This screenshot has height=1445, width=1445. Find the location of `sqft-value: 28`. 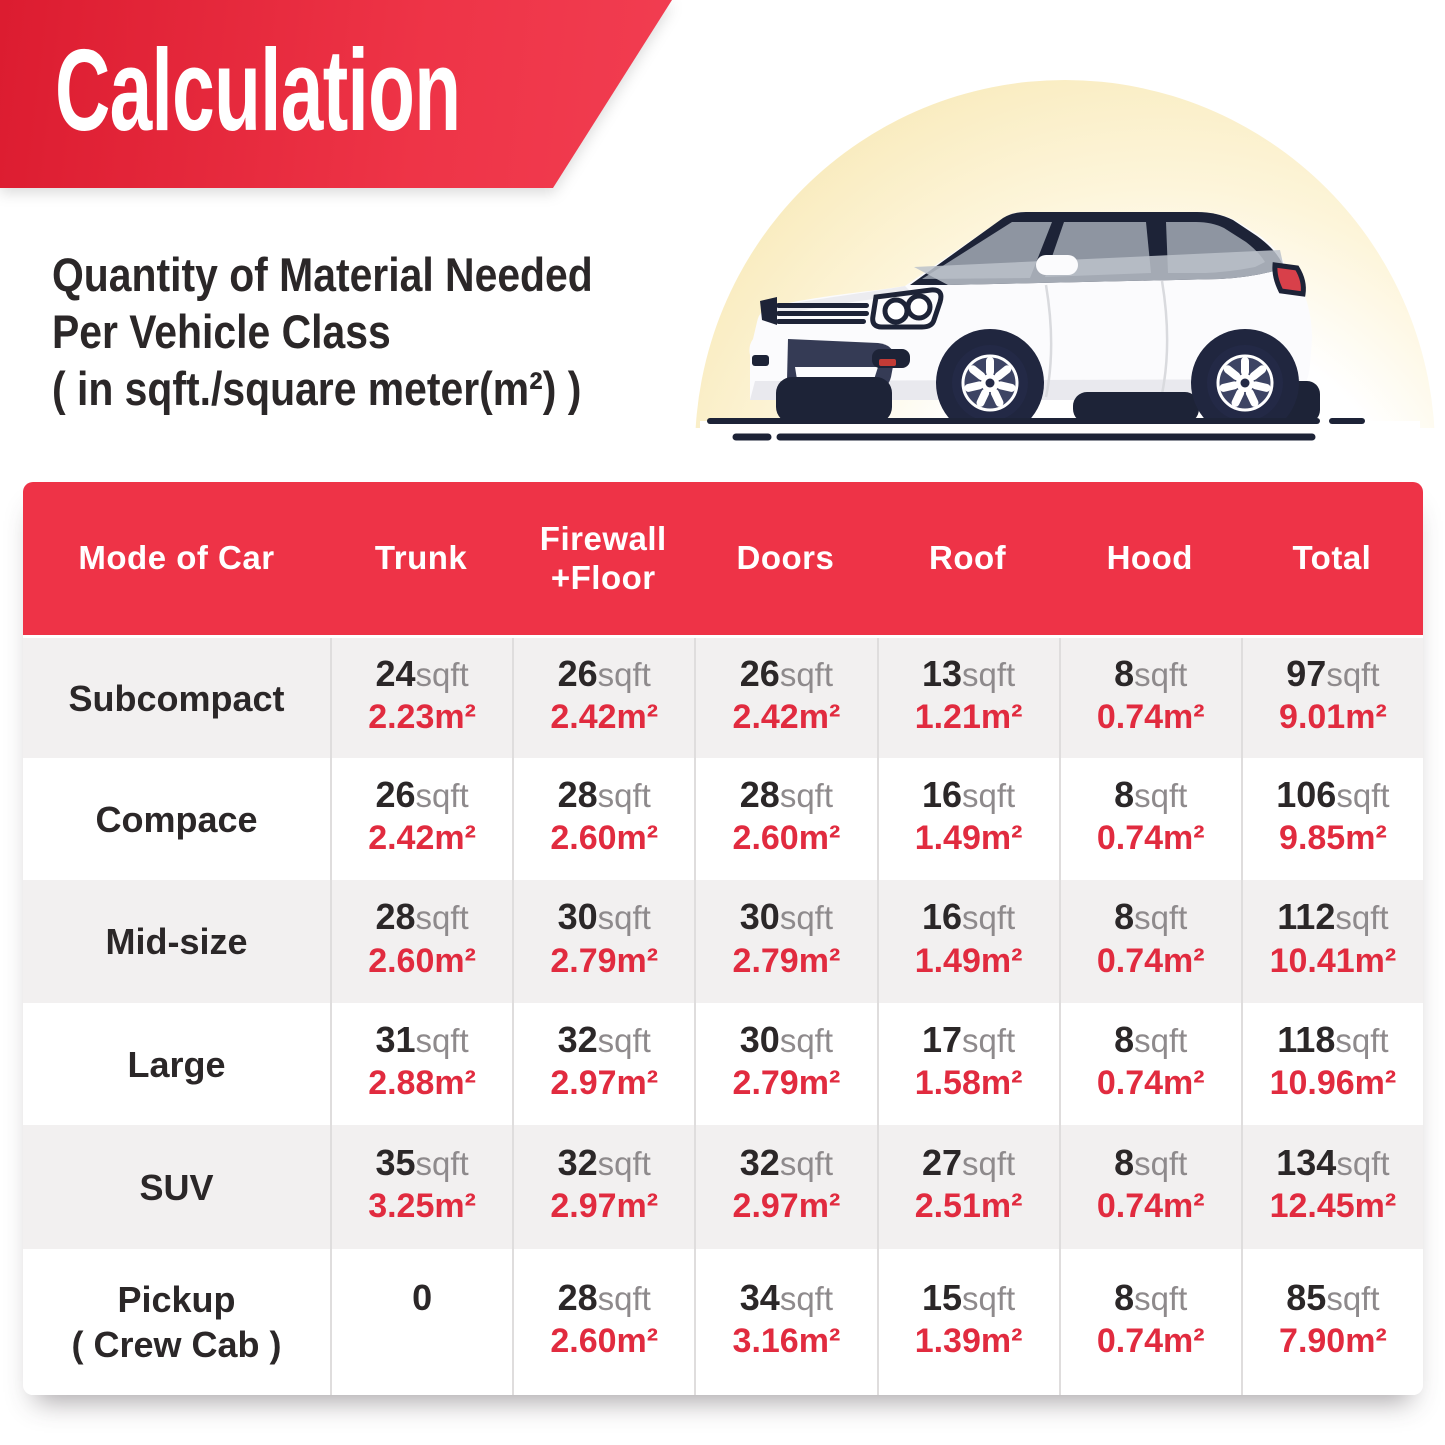

sqft-value: 28 is located at coordinates (395, 917).